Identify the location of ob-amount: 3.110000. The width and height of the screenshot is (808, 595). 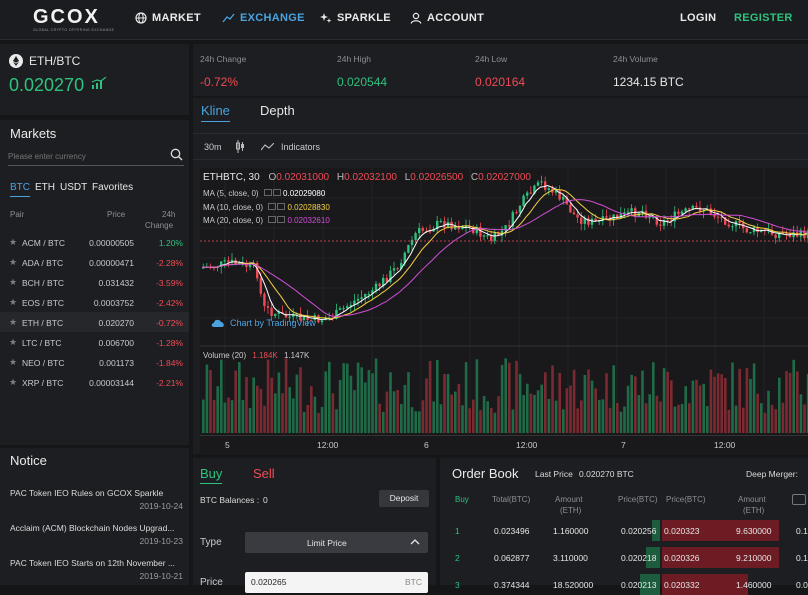
(570, 558).